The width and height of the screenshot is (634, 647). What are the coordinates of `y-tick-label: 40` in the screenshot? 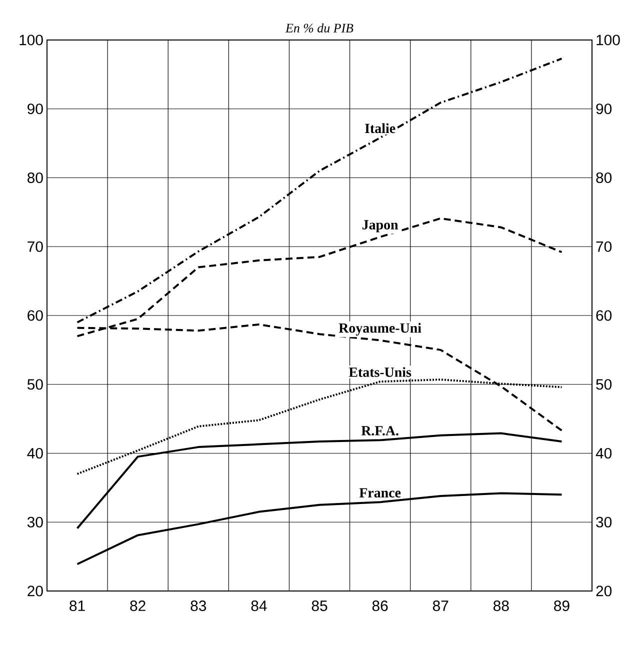 It's located at (35, 453).